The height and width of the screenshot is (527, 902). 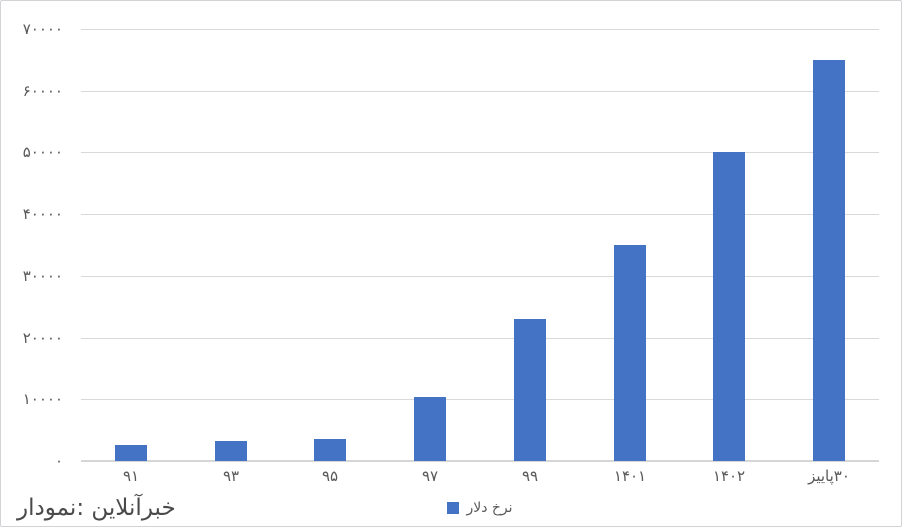 What do you see at coordinates (630, 476) in the screenshot?
I see `x-axis-tick-label: ۱۴۰۱` at bounding box center [630, 476].